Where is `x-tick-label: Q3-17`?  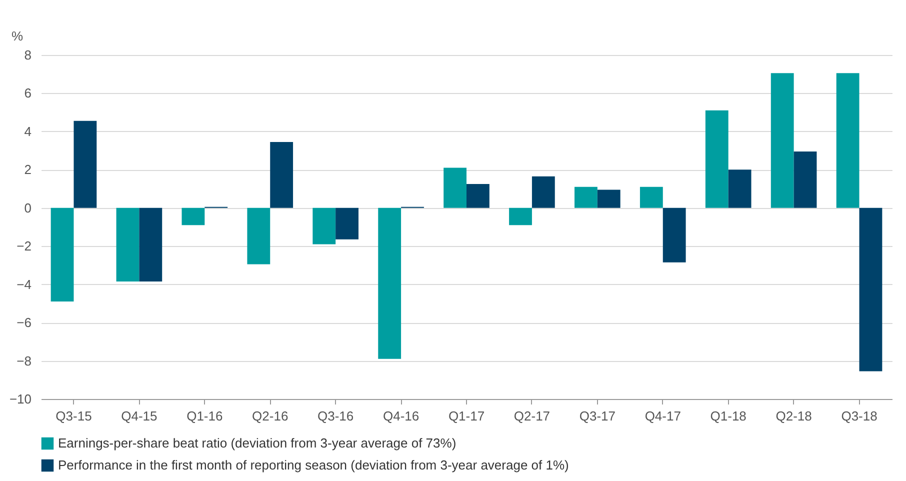 x-tick-label: Q3-17 is located at coordinates (597, 416).